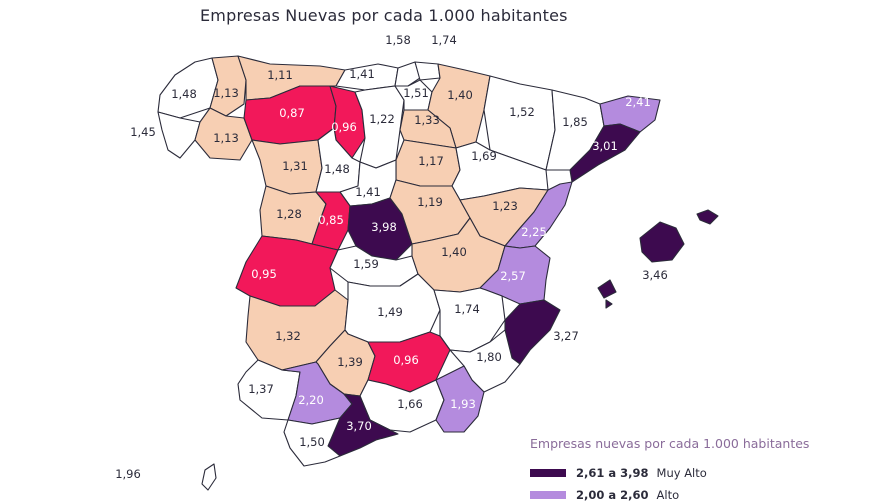 Image resolution: width=880 pixels, height=502 pixels. I want to click on value-label-canarias: 1,96, so click(128, 474).